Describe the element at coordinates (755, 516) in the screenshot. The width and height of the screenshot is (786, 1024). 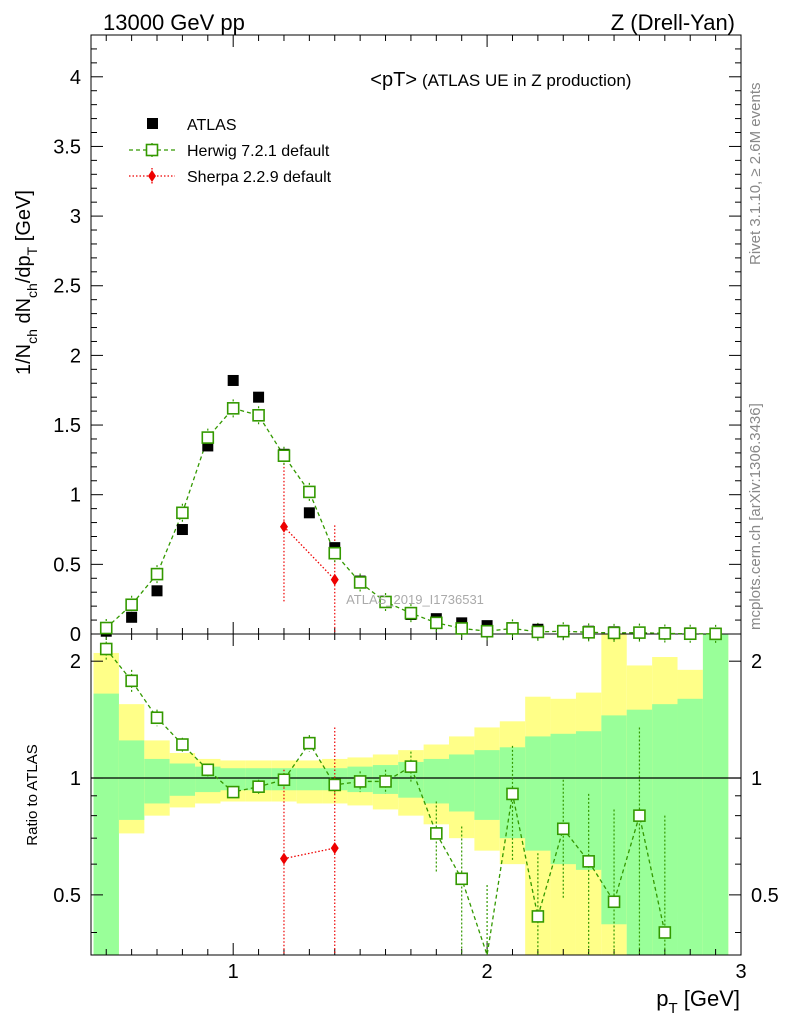
I see `mcplots-reference-text: mcplots.cern.ch [arXiv:1306.3436]` at that location.